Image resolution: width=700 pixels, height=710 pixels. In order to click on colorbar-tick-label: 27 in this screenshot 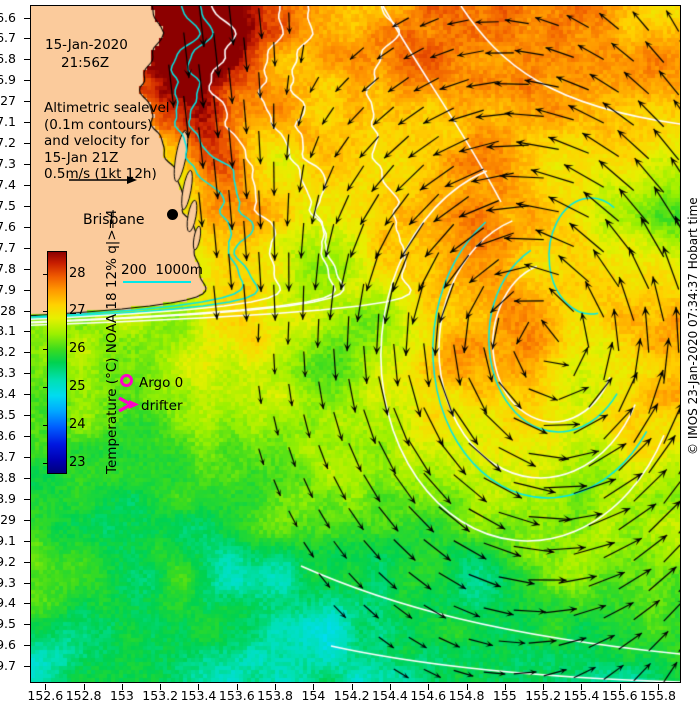, I will do `click(77, 311)`.